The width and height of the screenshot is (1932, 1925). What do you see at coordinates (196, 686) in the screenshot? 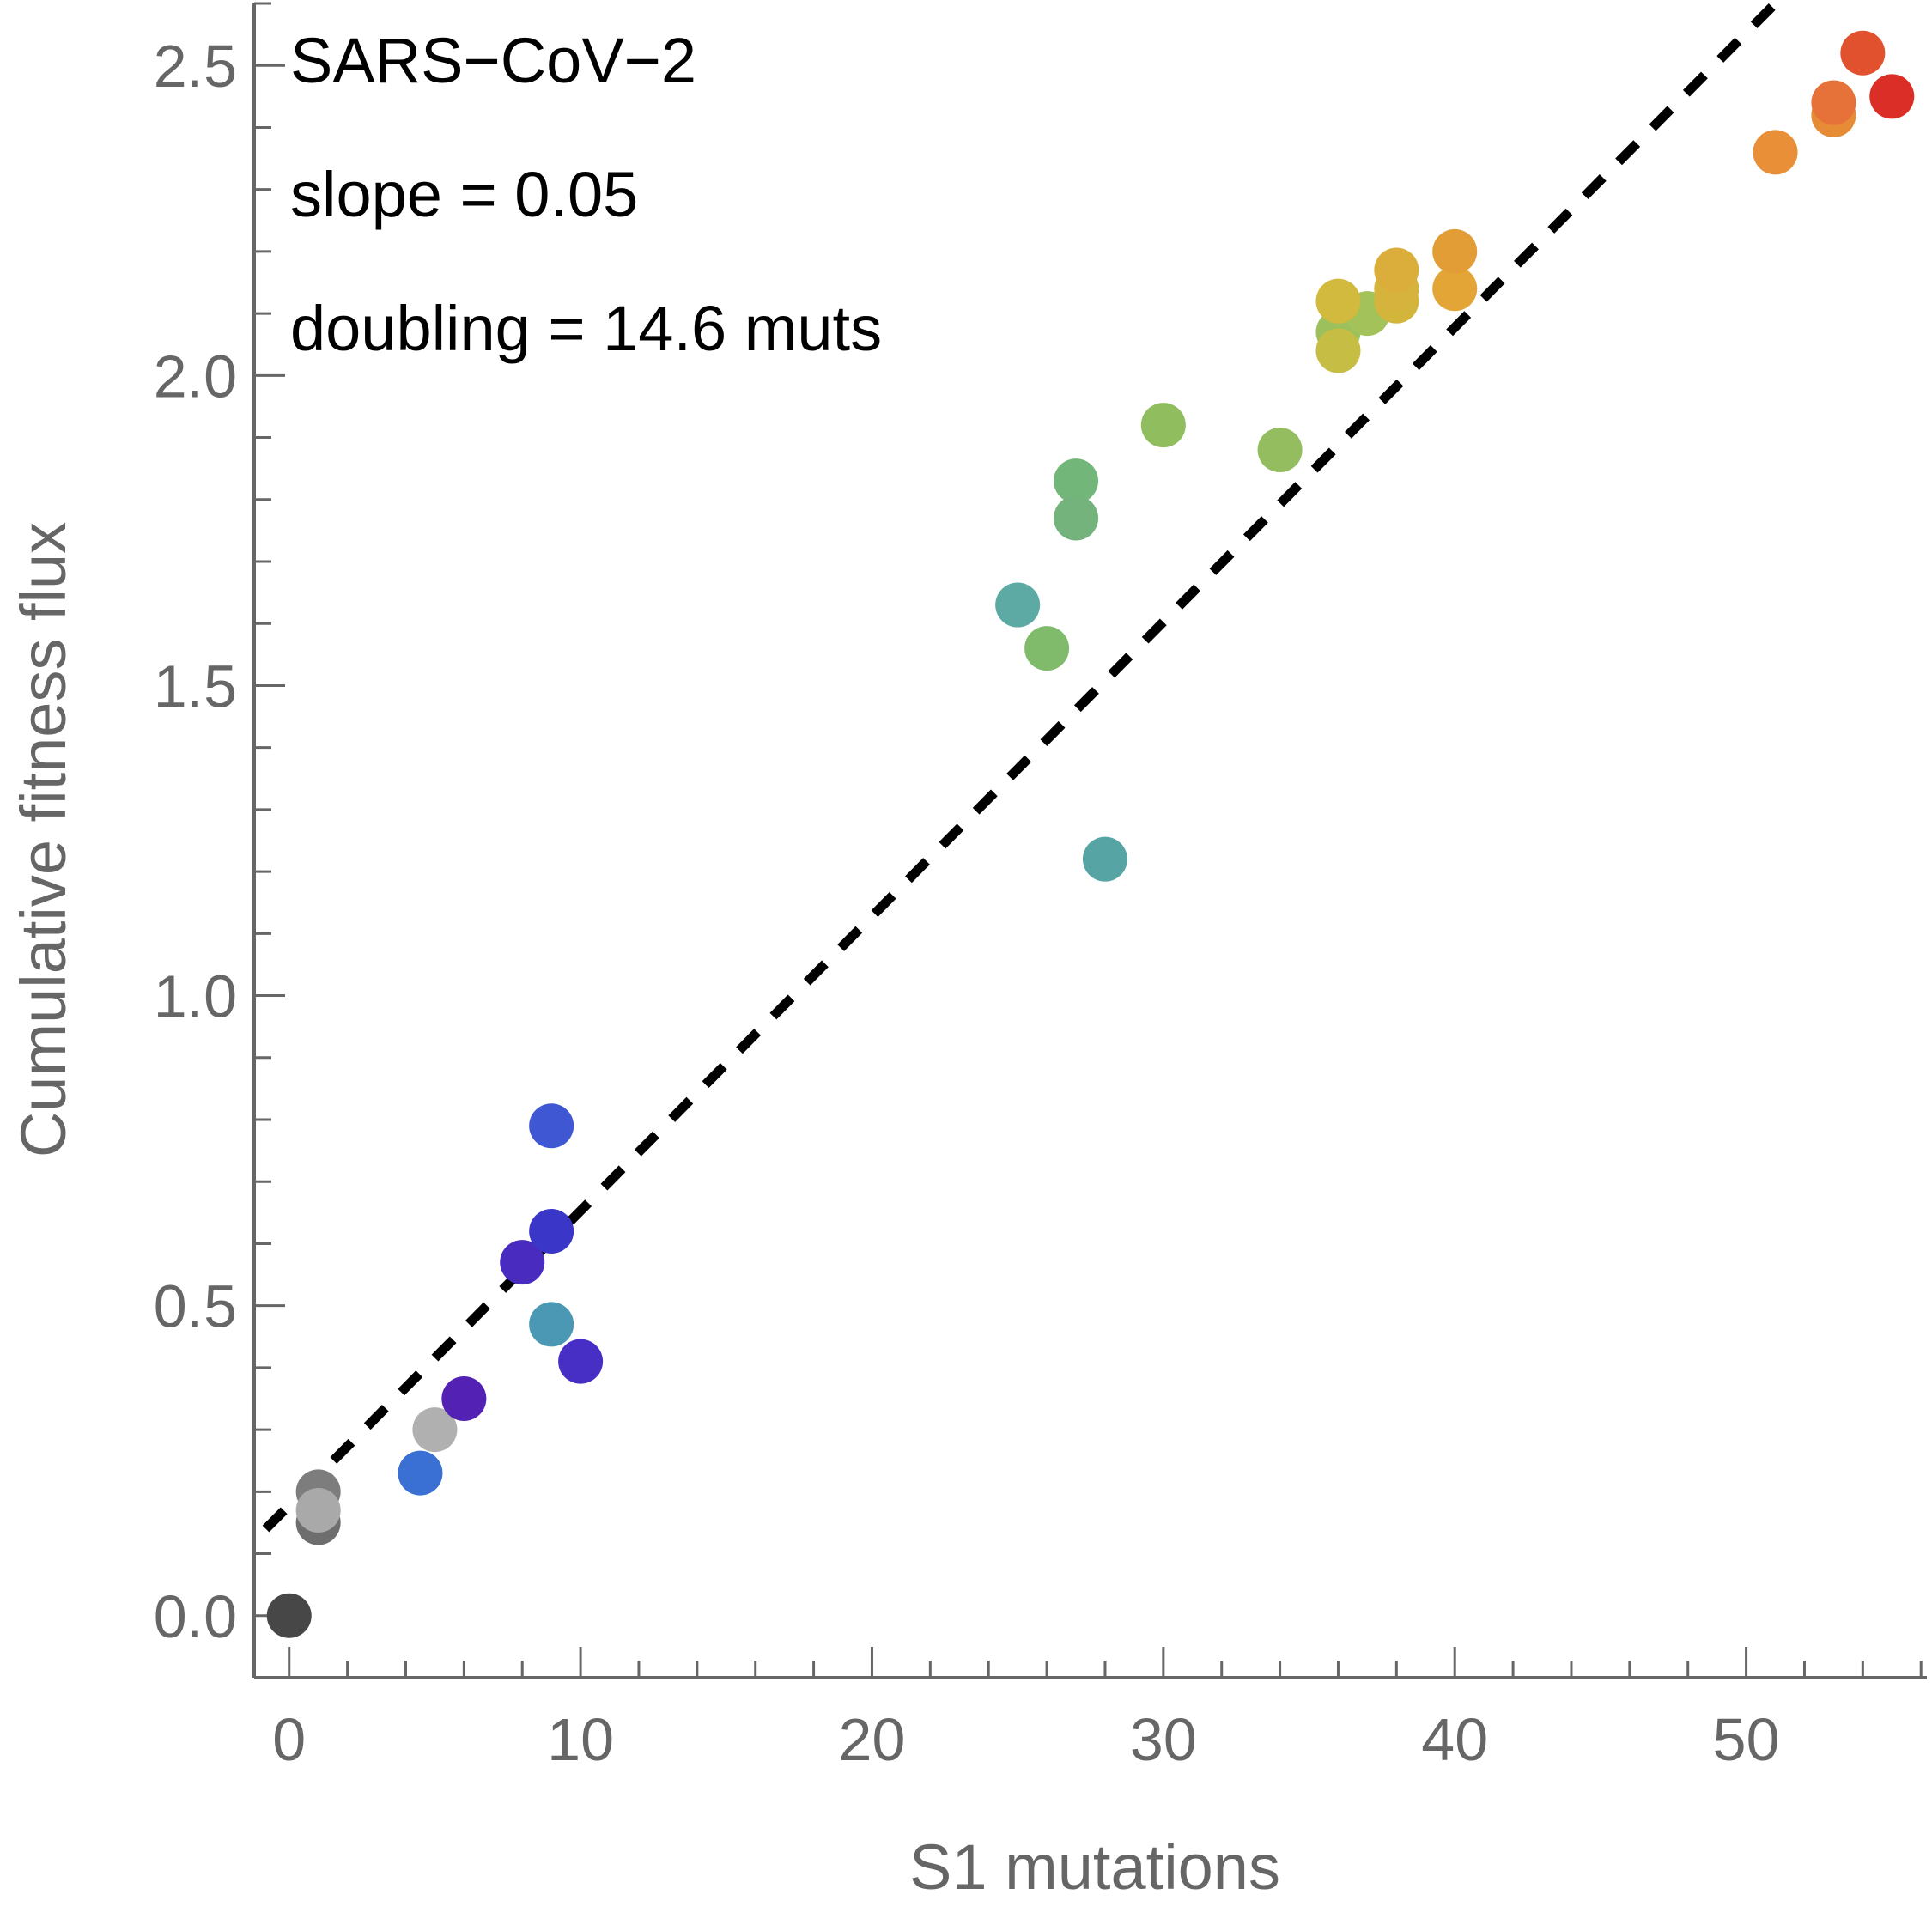
I see `y-tick-label: 1.5` at bounding box center [196, 686].